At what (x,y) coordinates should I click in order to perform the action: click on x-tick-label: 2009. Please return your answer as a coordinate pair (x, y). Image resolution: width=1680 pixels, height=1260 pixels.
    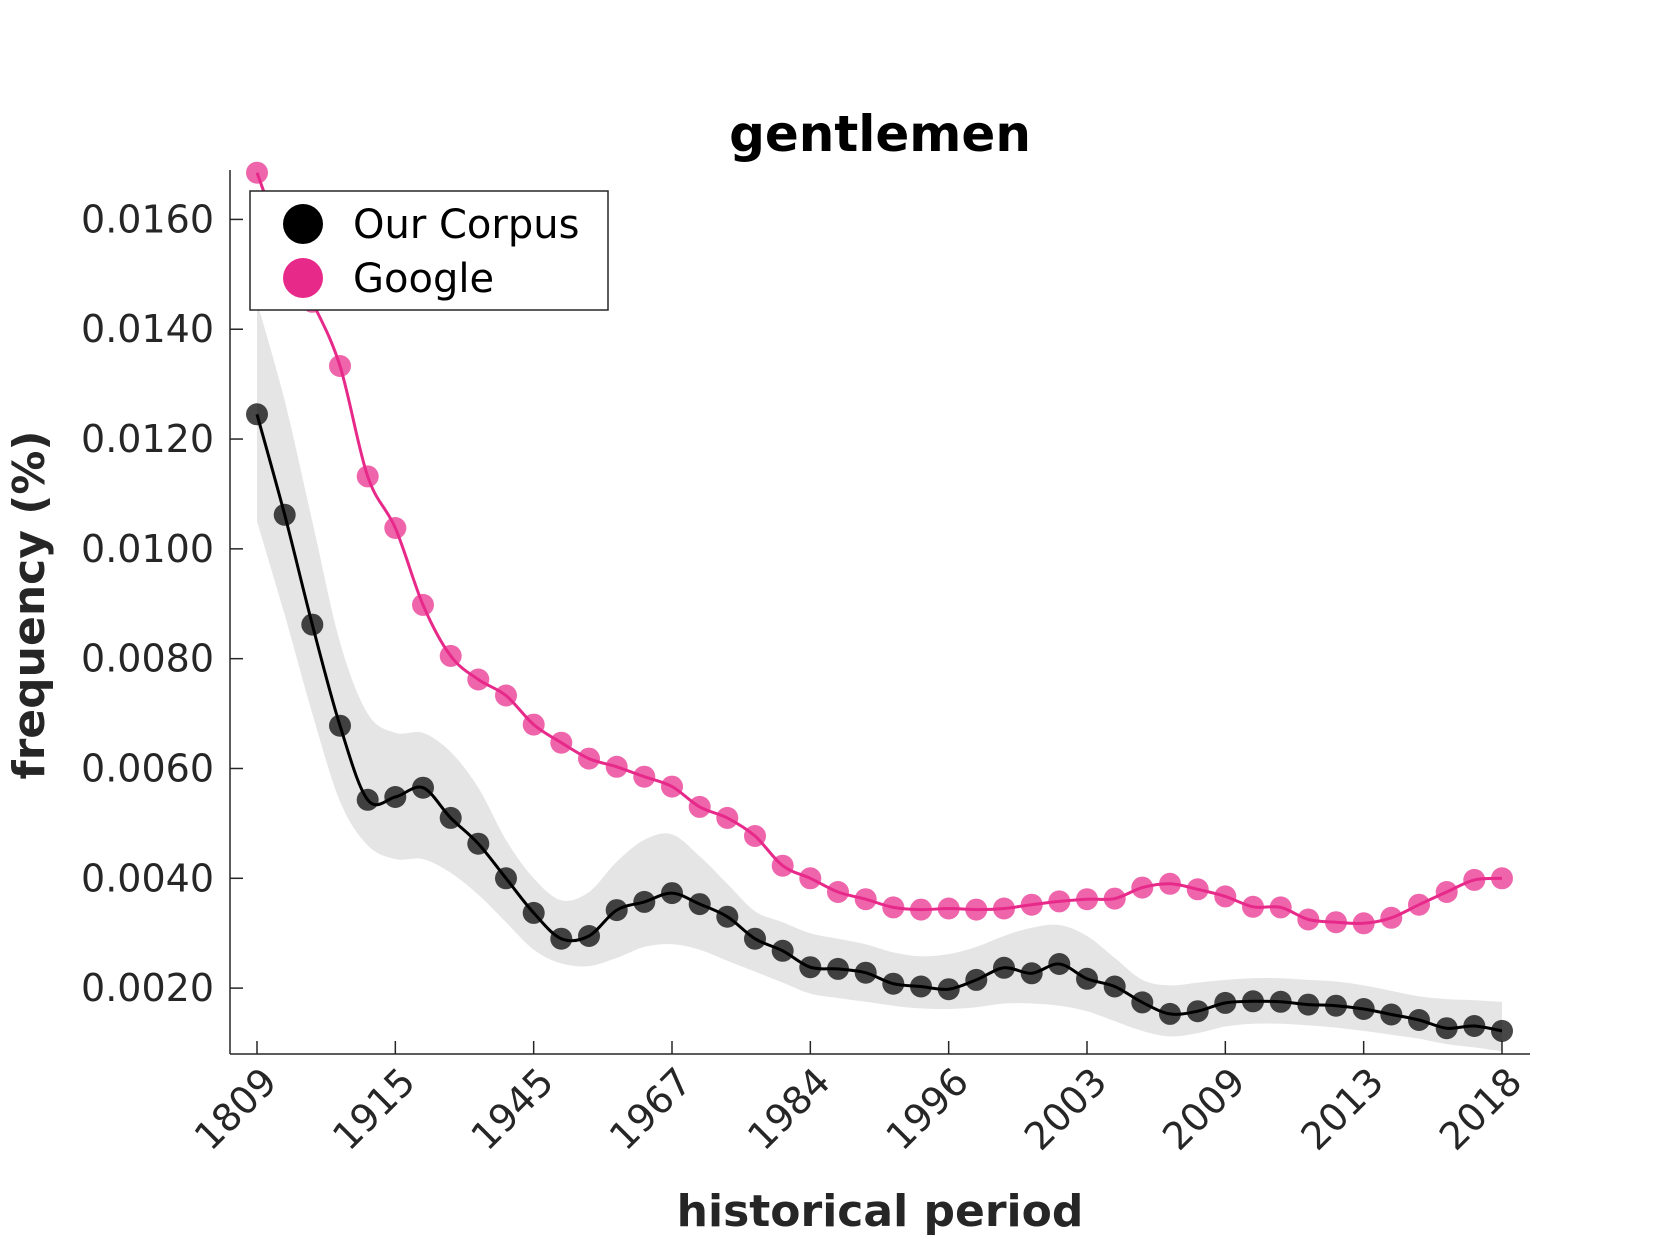
    Looking at the image, I should click on (1204, 1109).